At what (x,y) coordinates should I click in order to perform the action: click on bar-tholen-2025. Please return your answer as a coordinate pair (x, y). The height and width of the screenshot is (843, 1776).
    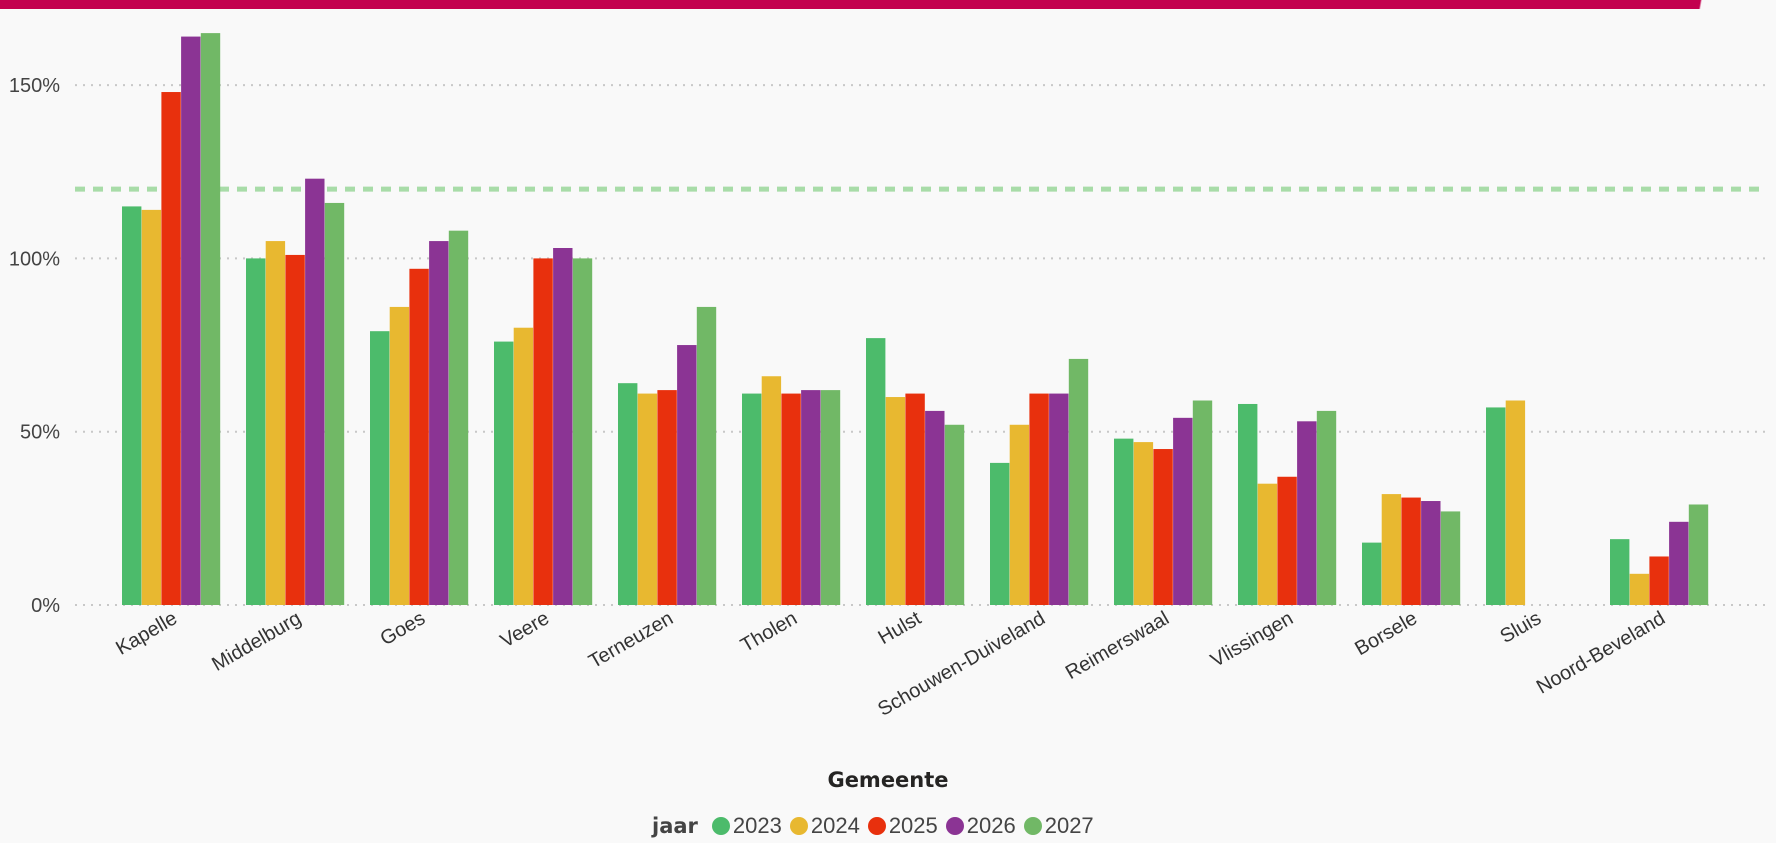
    Looking at the image, I should click on (791, 499).